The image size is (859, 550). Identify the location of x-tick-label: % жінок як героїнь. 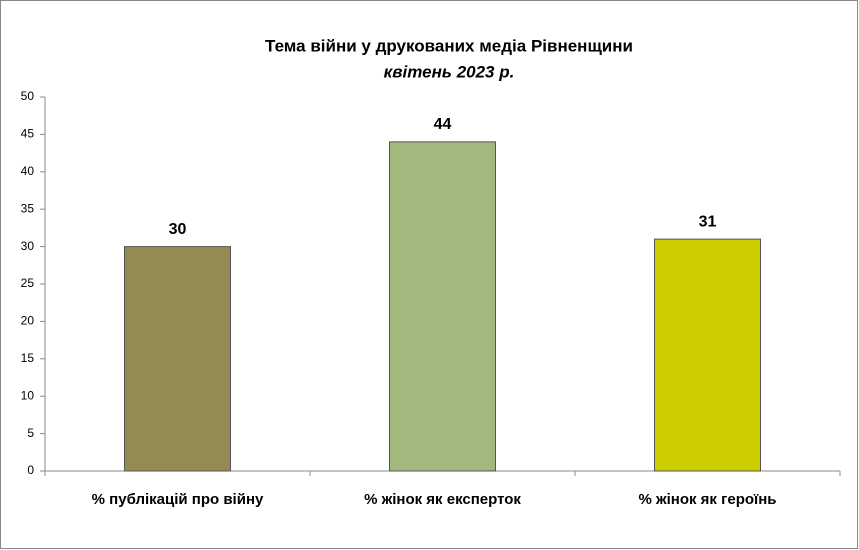
(707, 499).